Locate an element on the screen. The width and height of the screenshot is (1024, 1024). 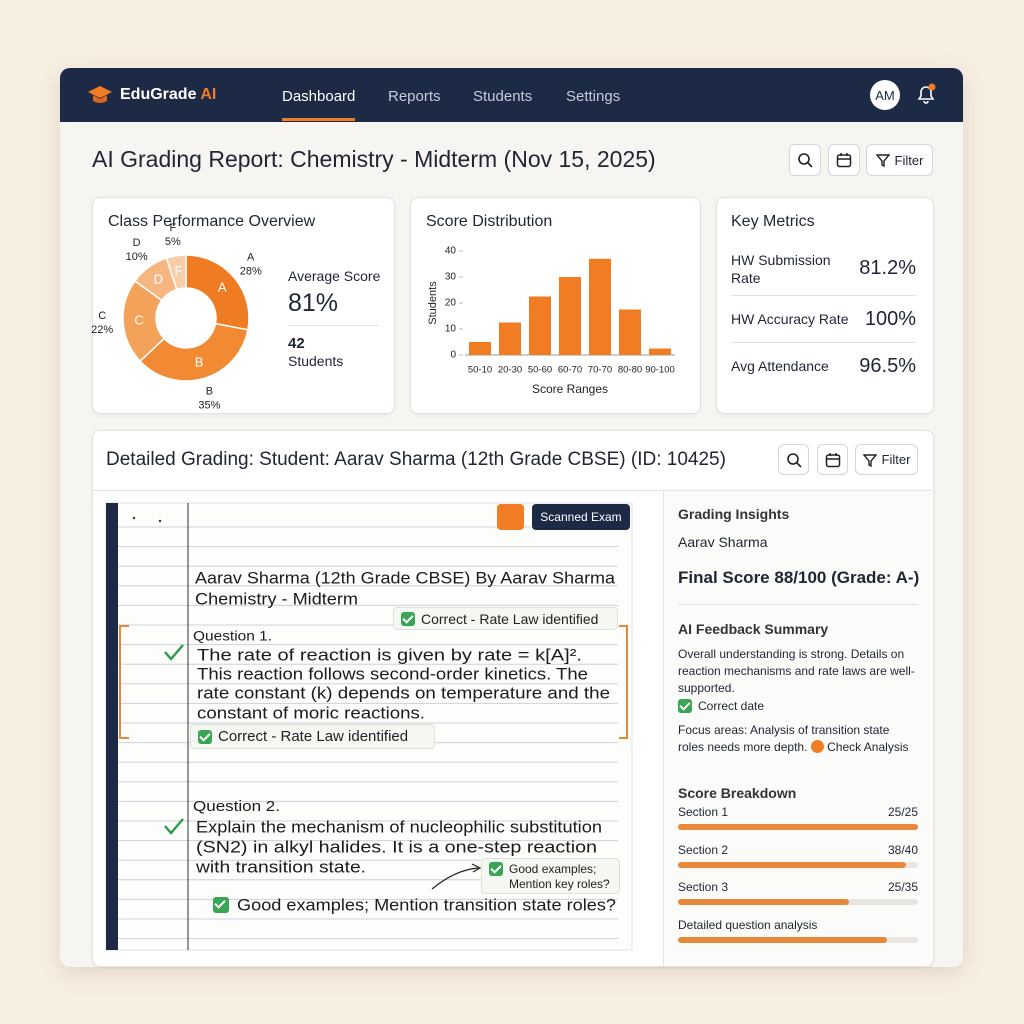
distribution-card is located at coordinates (555, 305).